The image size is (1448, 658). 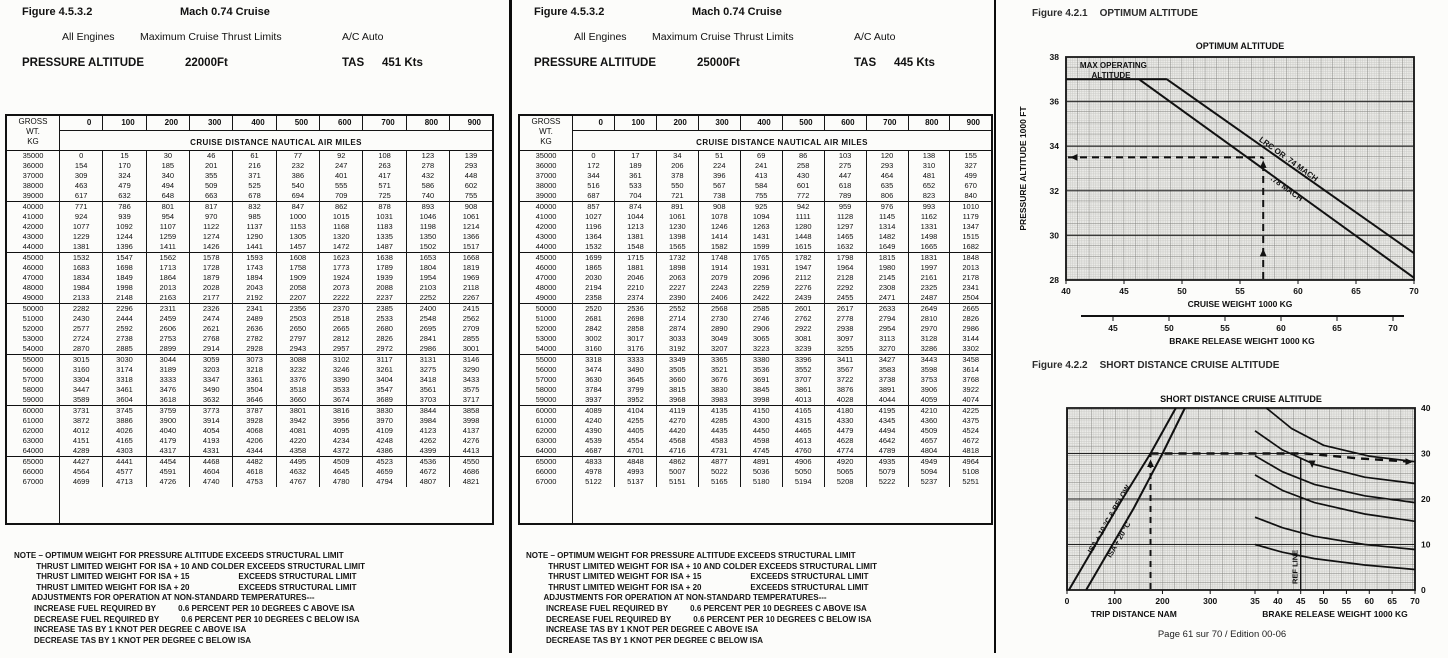 I want to click on thrust-limits-label: Maximum Cruise Thrust Limits, so click(x=723, y=37).